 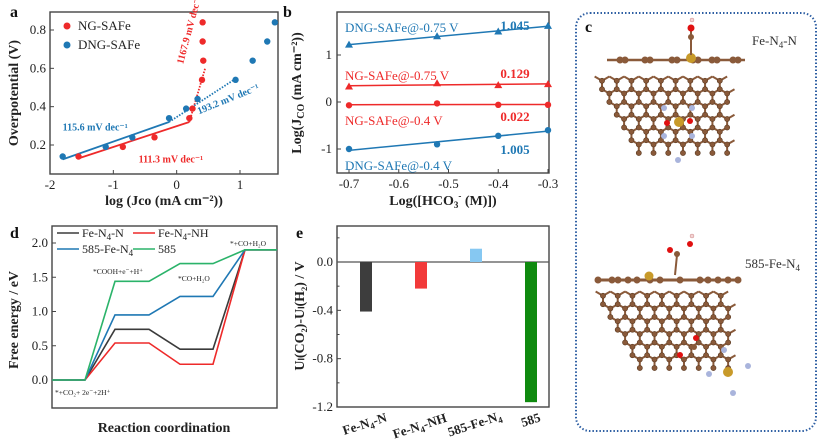 I want to click on panel-a-x-axis-label: log (Jco (mA cm⁻²)), so click(x=164, y=201).